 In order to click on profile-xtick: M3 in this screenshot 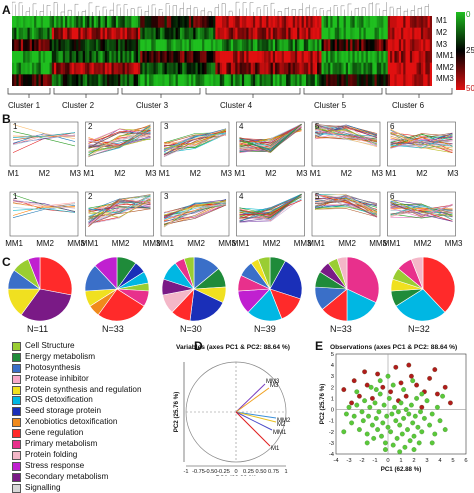, I will do `click(302, 173)`.